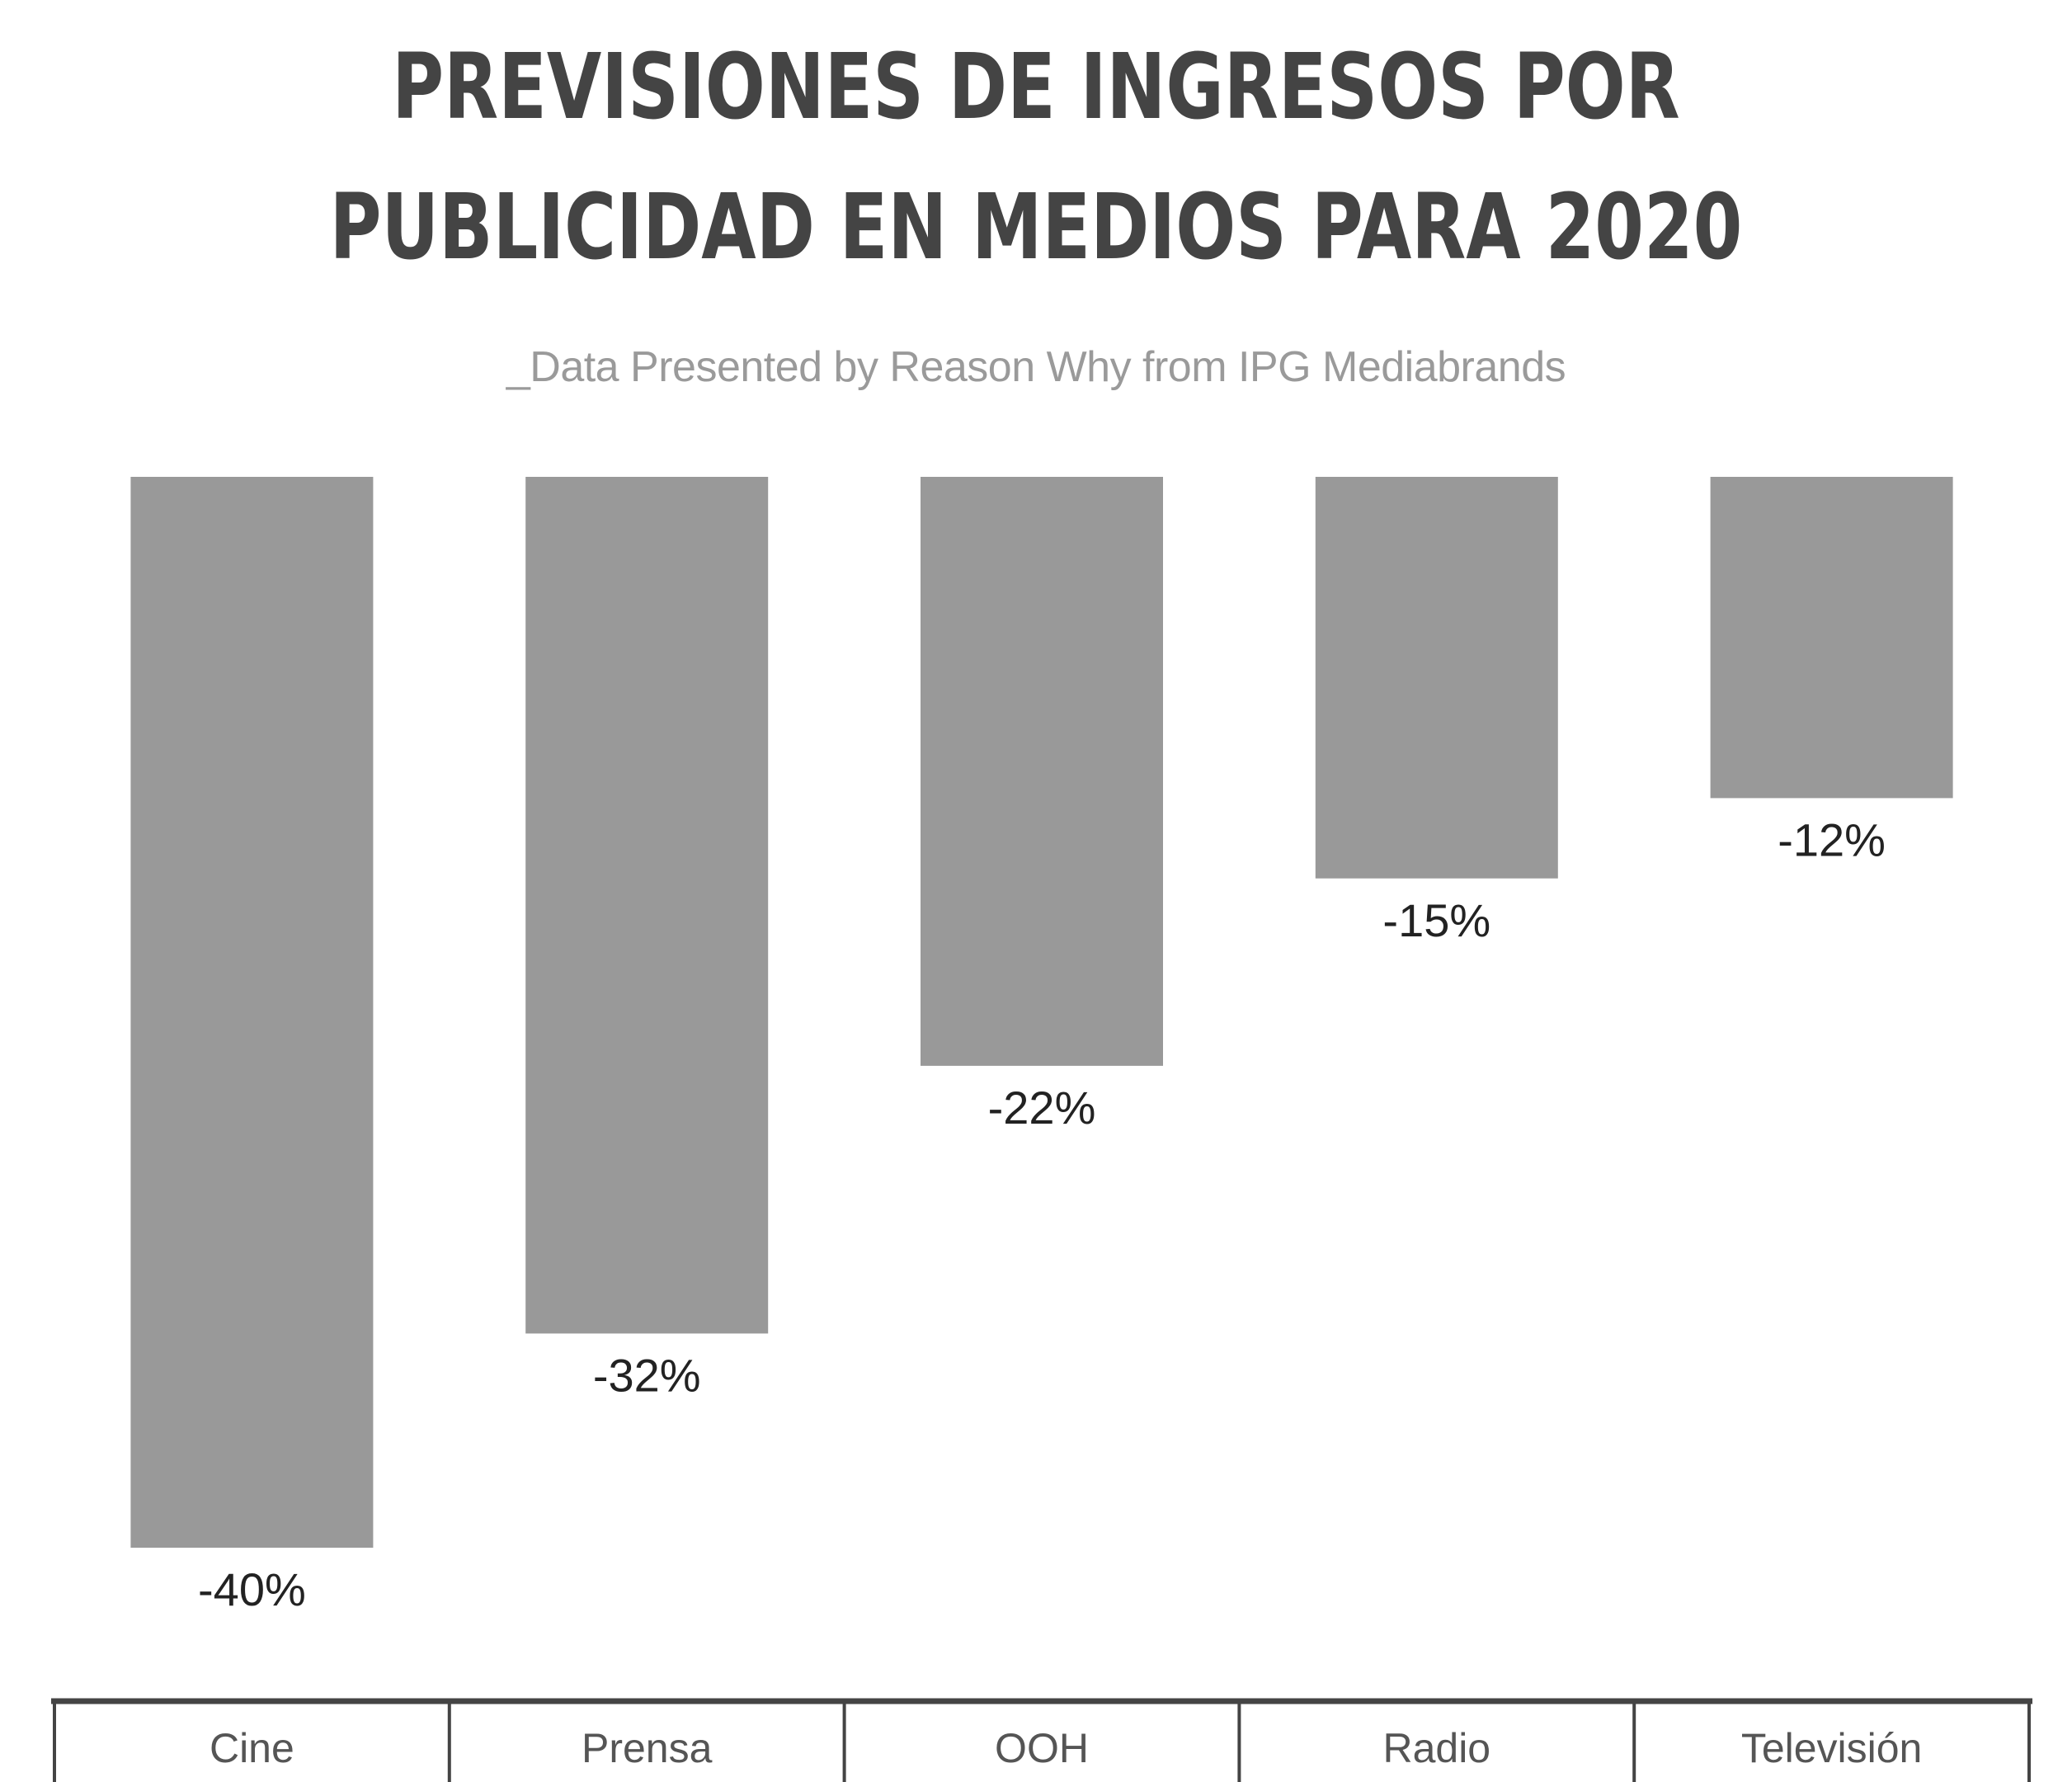  I want to click on value-label-ooh: -22%, so click(1042, 1108).